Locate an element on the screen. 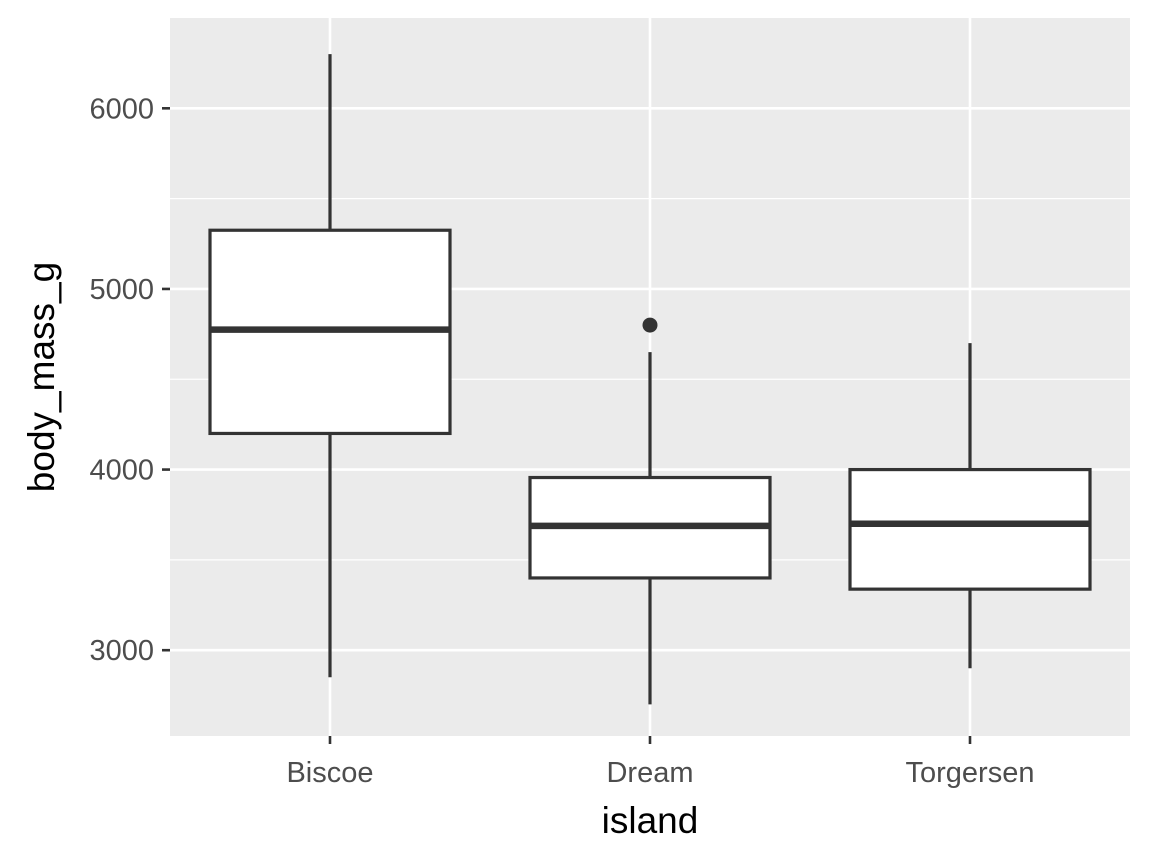 The width and height of the screenshot is (1152, 864). x-axis-title: island is located at coordinates (650, 820).